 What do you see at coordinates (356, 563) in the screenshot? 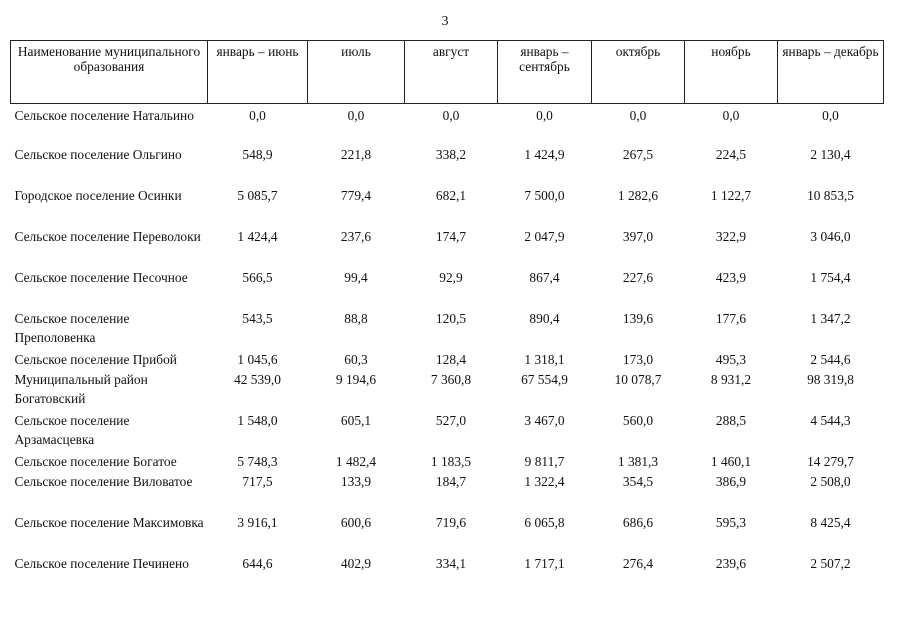
I see `table-cell-value: 402,9` at bounding box center [356, 563].